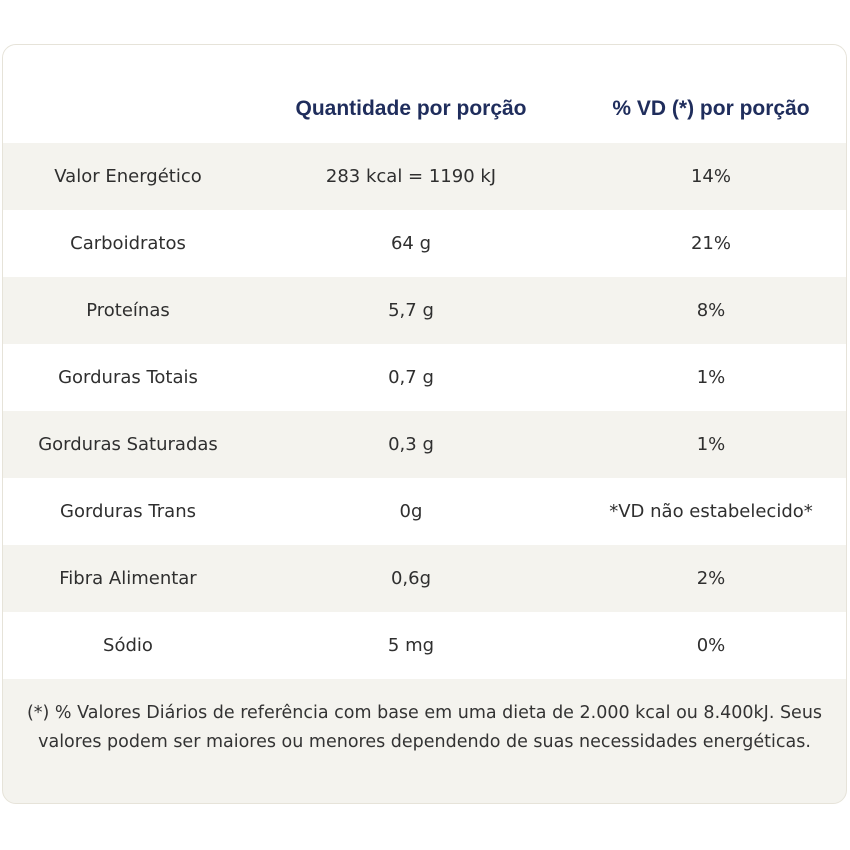 This screenshot has height=850, width=850. What do you see at coordinates (128, 511) in the screenshot?
I see `nutrient-name: Gorduras Trans` at bounding box center [128, 511].